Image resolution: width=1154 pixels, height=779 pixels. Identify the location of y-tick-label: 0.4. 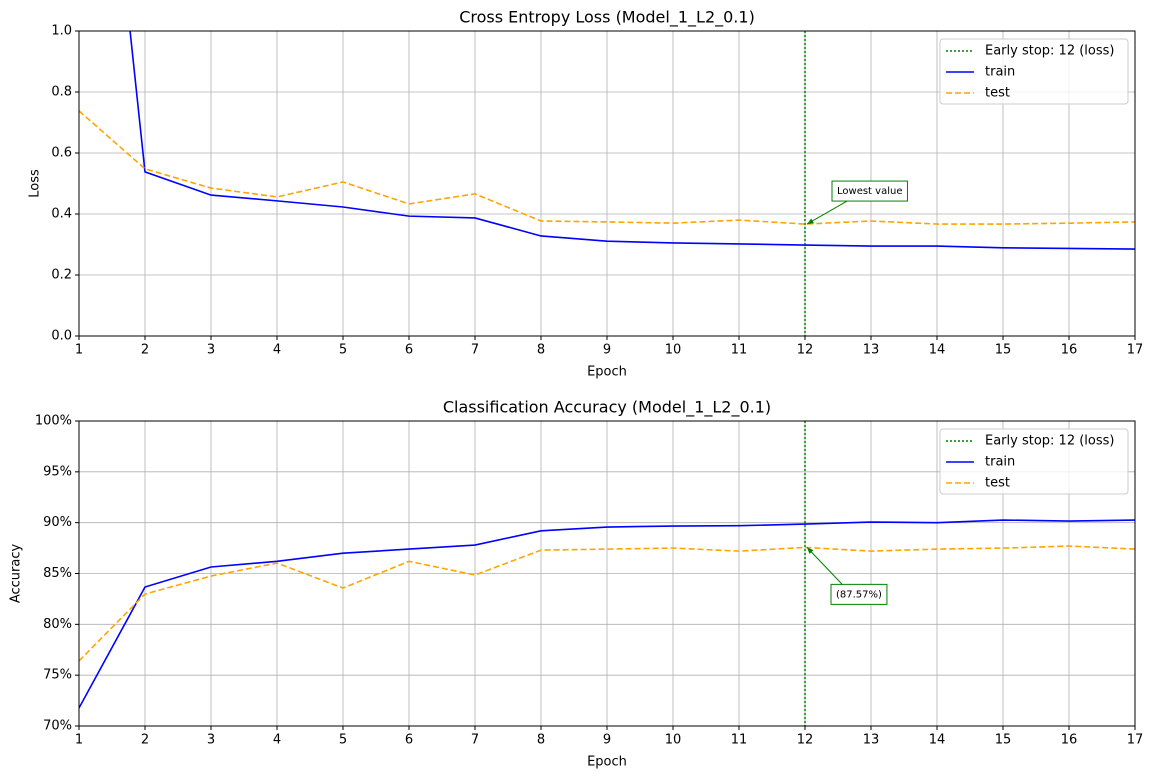
(61, 214).